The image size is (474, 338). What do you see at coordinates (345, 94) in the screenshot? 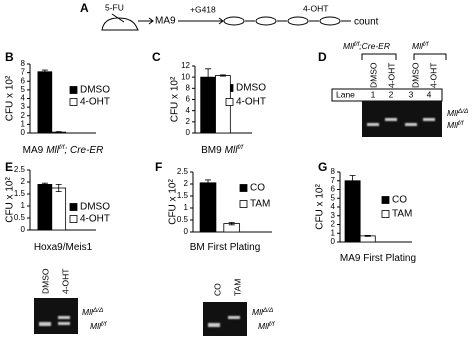
I see `lane-title: Lane` at bounding box center [345, 94].